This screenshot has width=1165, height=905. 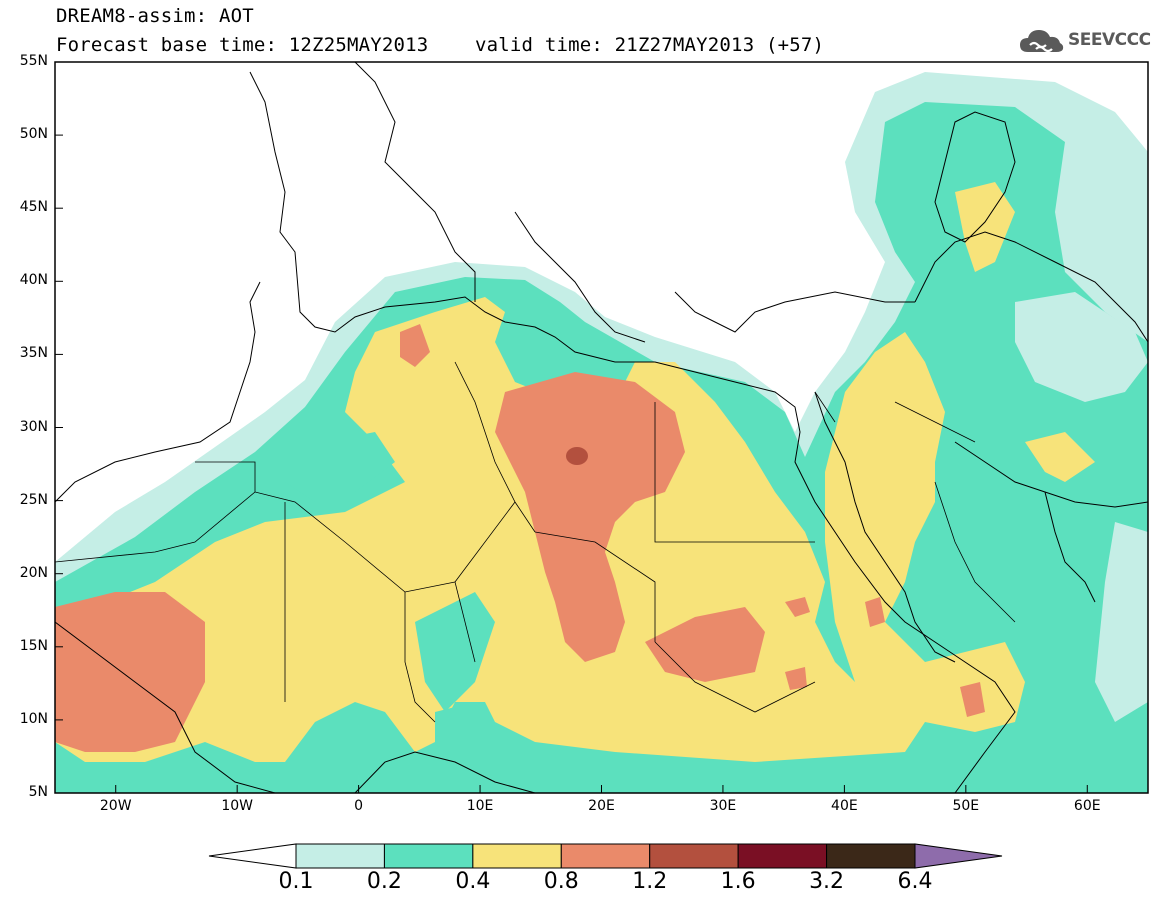 I want to click on lat-label: 30N, so click(x=33, y=426).